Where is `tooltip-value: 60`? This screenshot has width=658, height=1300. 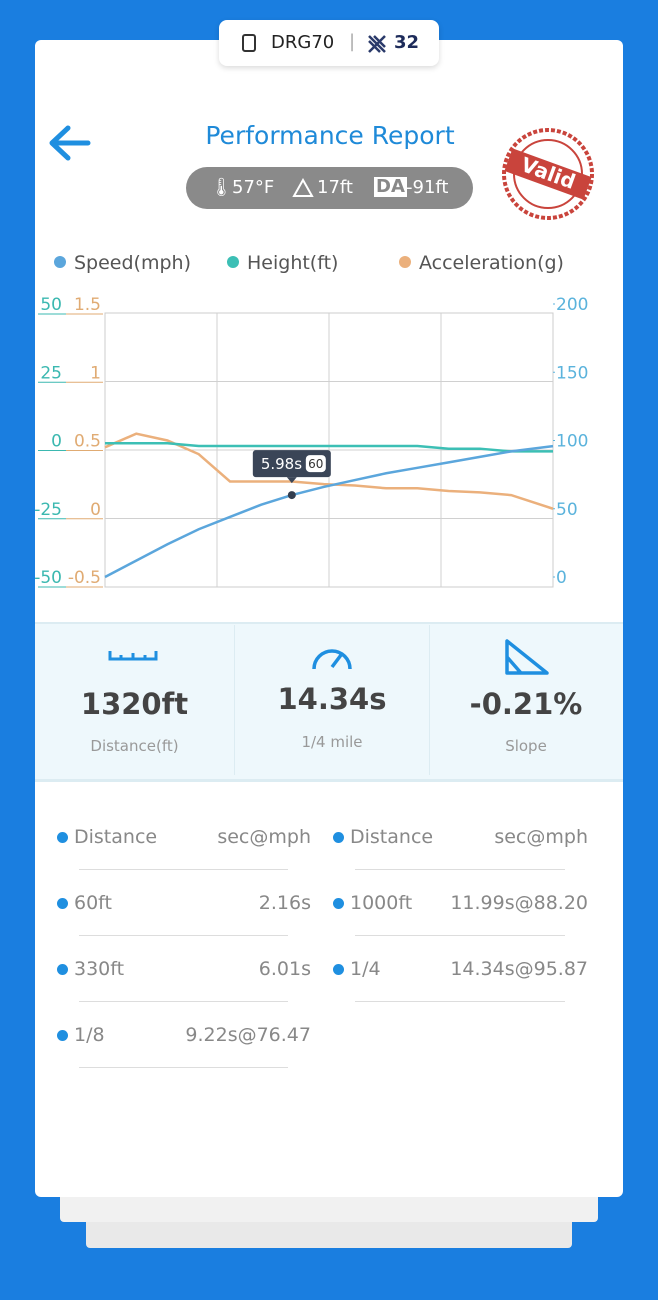 tooltip-value: 60 is located at coordinates (315, 464).